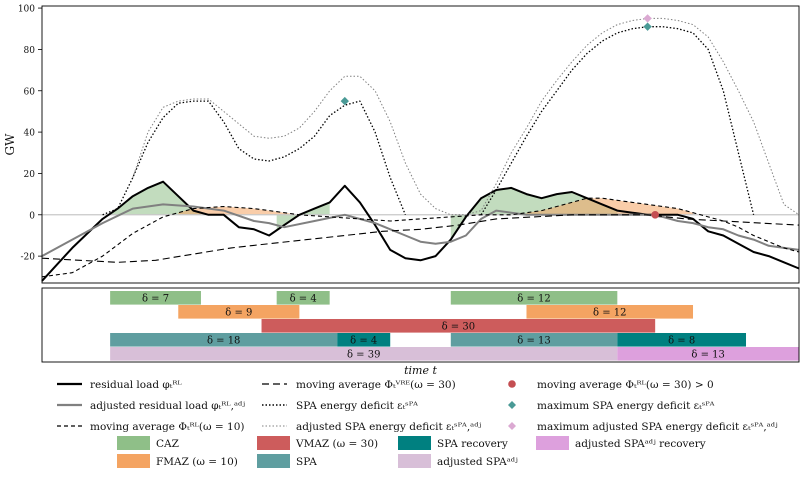 This screenshot has width=806, height=483. Describe the element at coordinates (167, 427) in the screenshot. I see `legend-entry-label: moving average Φₜᴿᴸ(ω = 10)` at that location.